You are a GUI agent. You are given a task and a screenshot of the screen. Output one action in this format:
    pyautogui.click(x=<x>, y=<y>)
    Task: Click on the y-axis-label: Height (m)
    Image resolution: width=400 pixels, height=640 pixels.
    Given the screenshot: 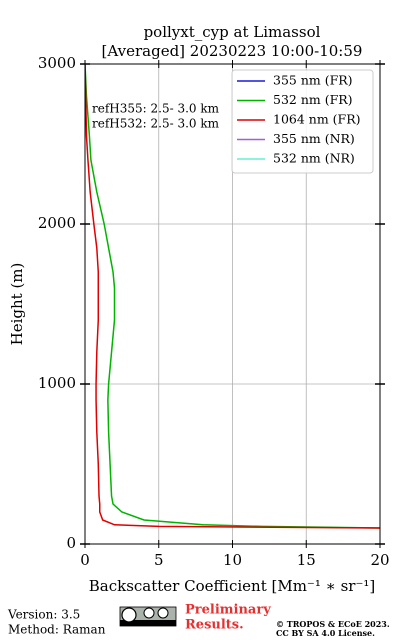 What is the action you would take?
    pyautogui.click(x=17, y=304)
    